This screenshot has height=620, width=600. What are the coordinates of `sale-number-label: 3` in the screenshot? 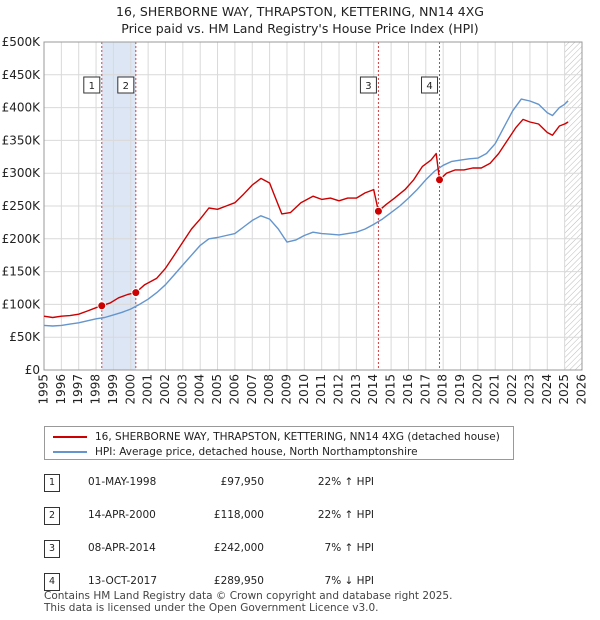 It's located at (368, 86).